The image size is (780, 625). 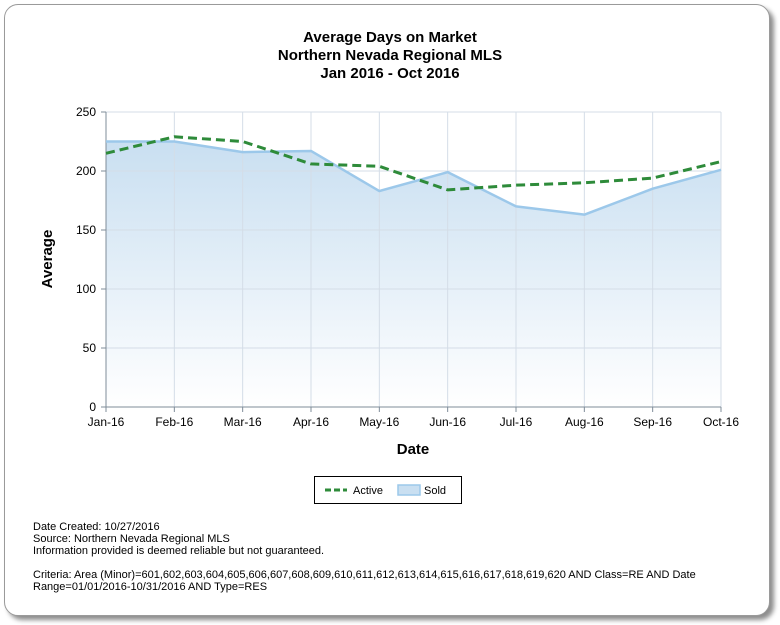 I want to click on legend: Active Sold, so click(x=388, y=490).